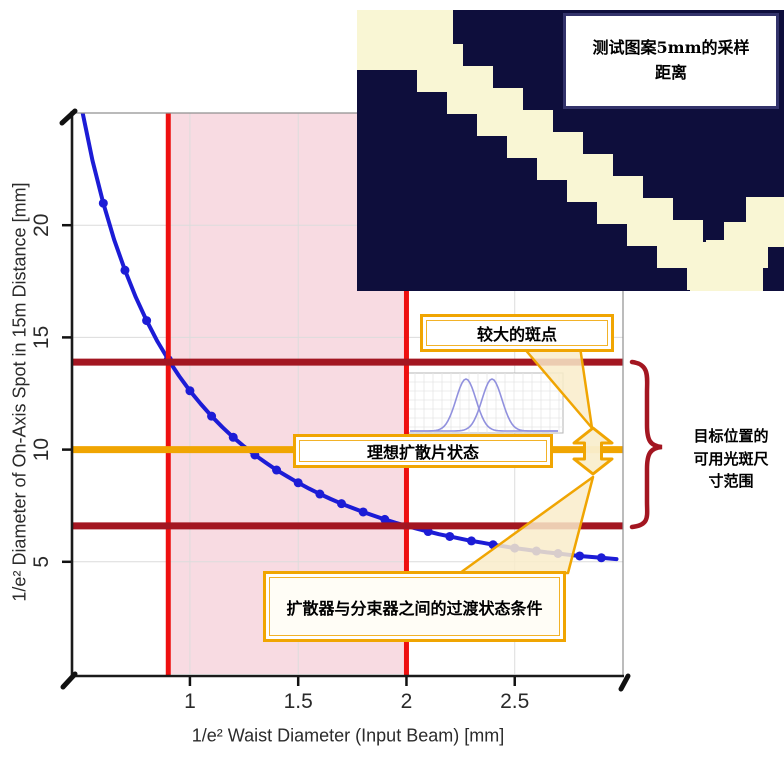  What do you see at coordinates (646, 444) in the screenshot?
I see `range-brace` at bounding box center [646, 444].